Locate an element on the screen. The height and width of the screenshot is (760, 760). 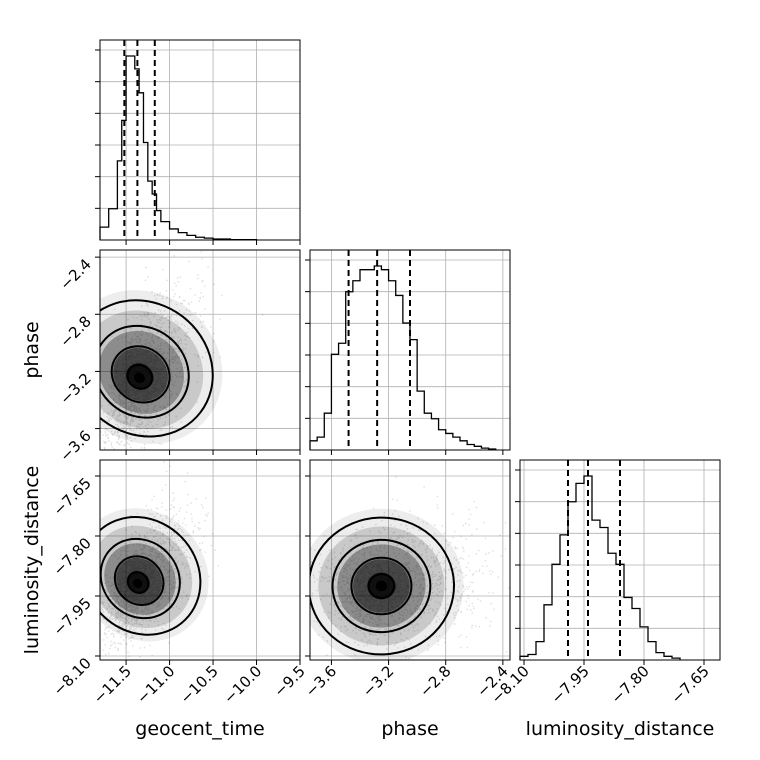
panel-luminosity_distance-vs-phase-density is located at coordinates (410, 568).